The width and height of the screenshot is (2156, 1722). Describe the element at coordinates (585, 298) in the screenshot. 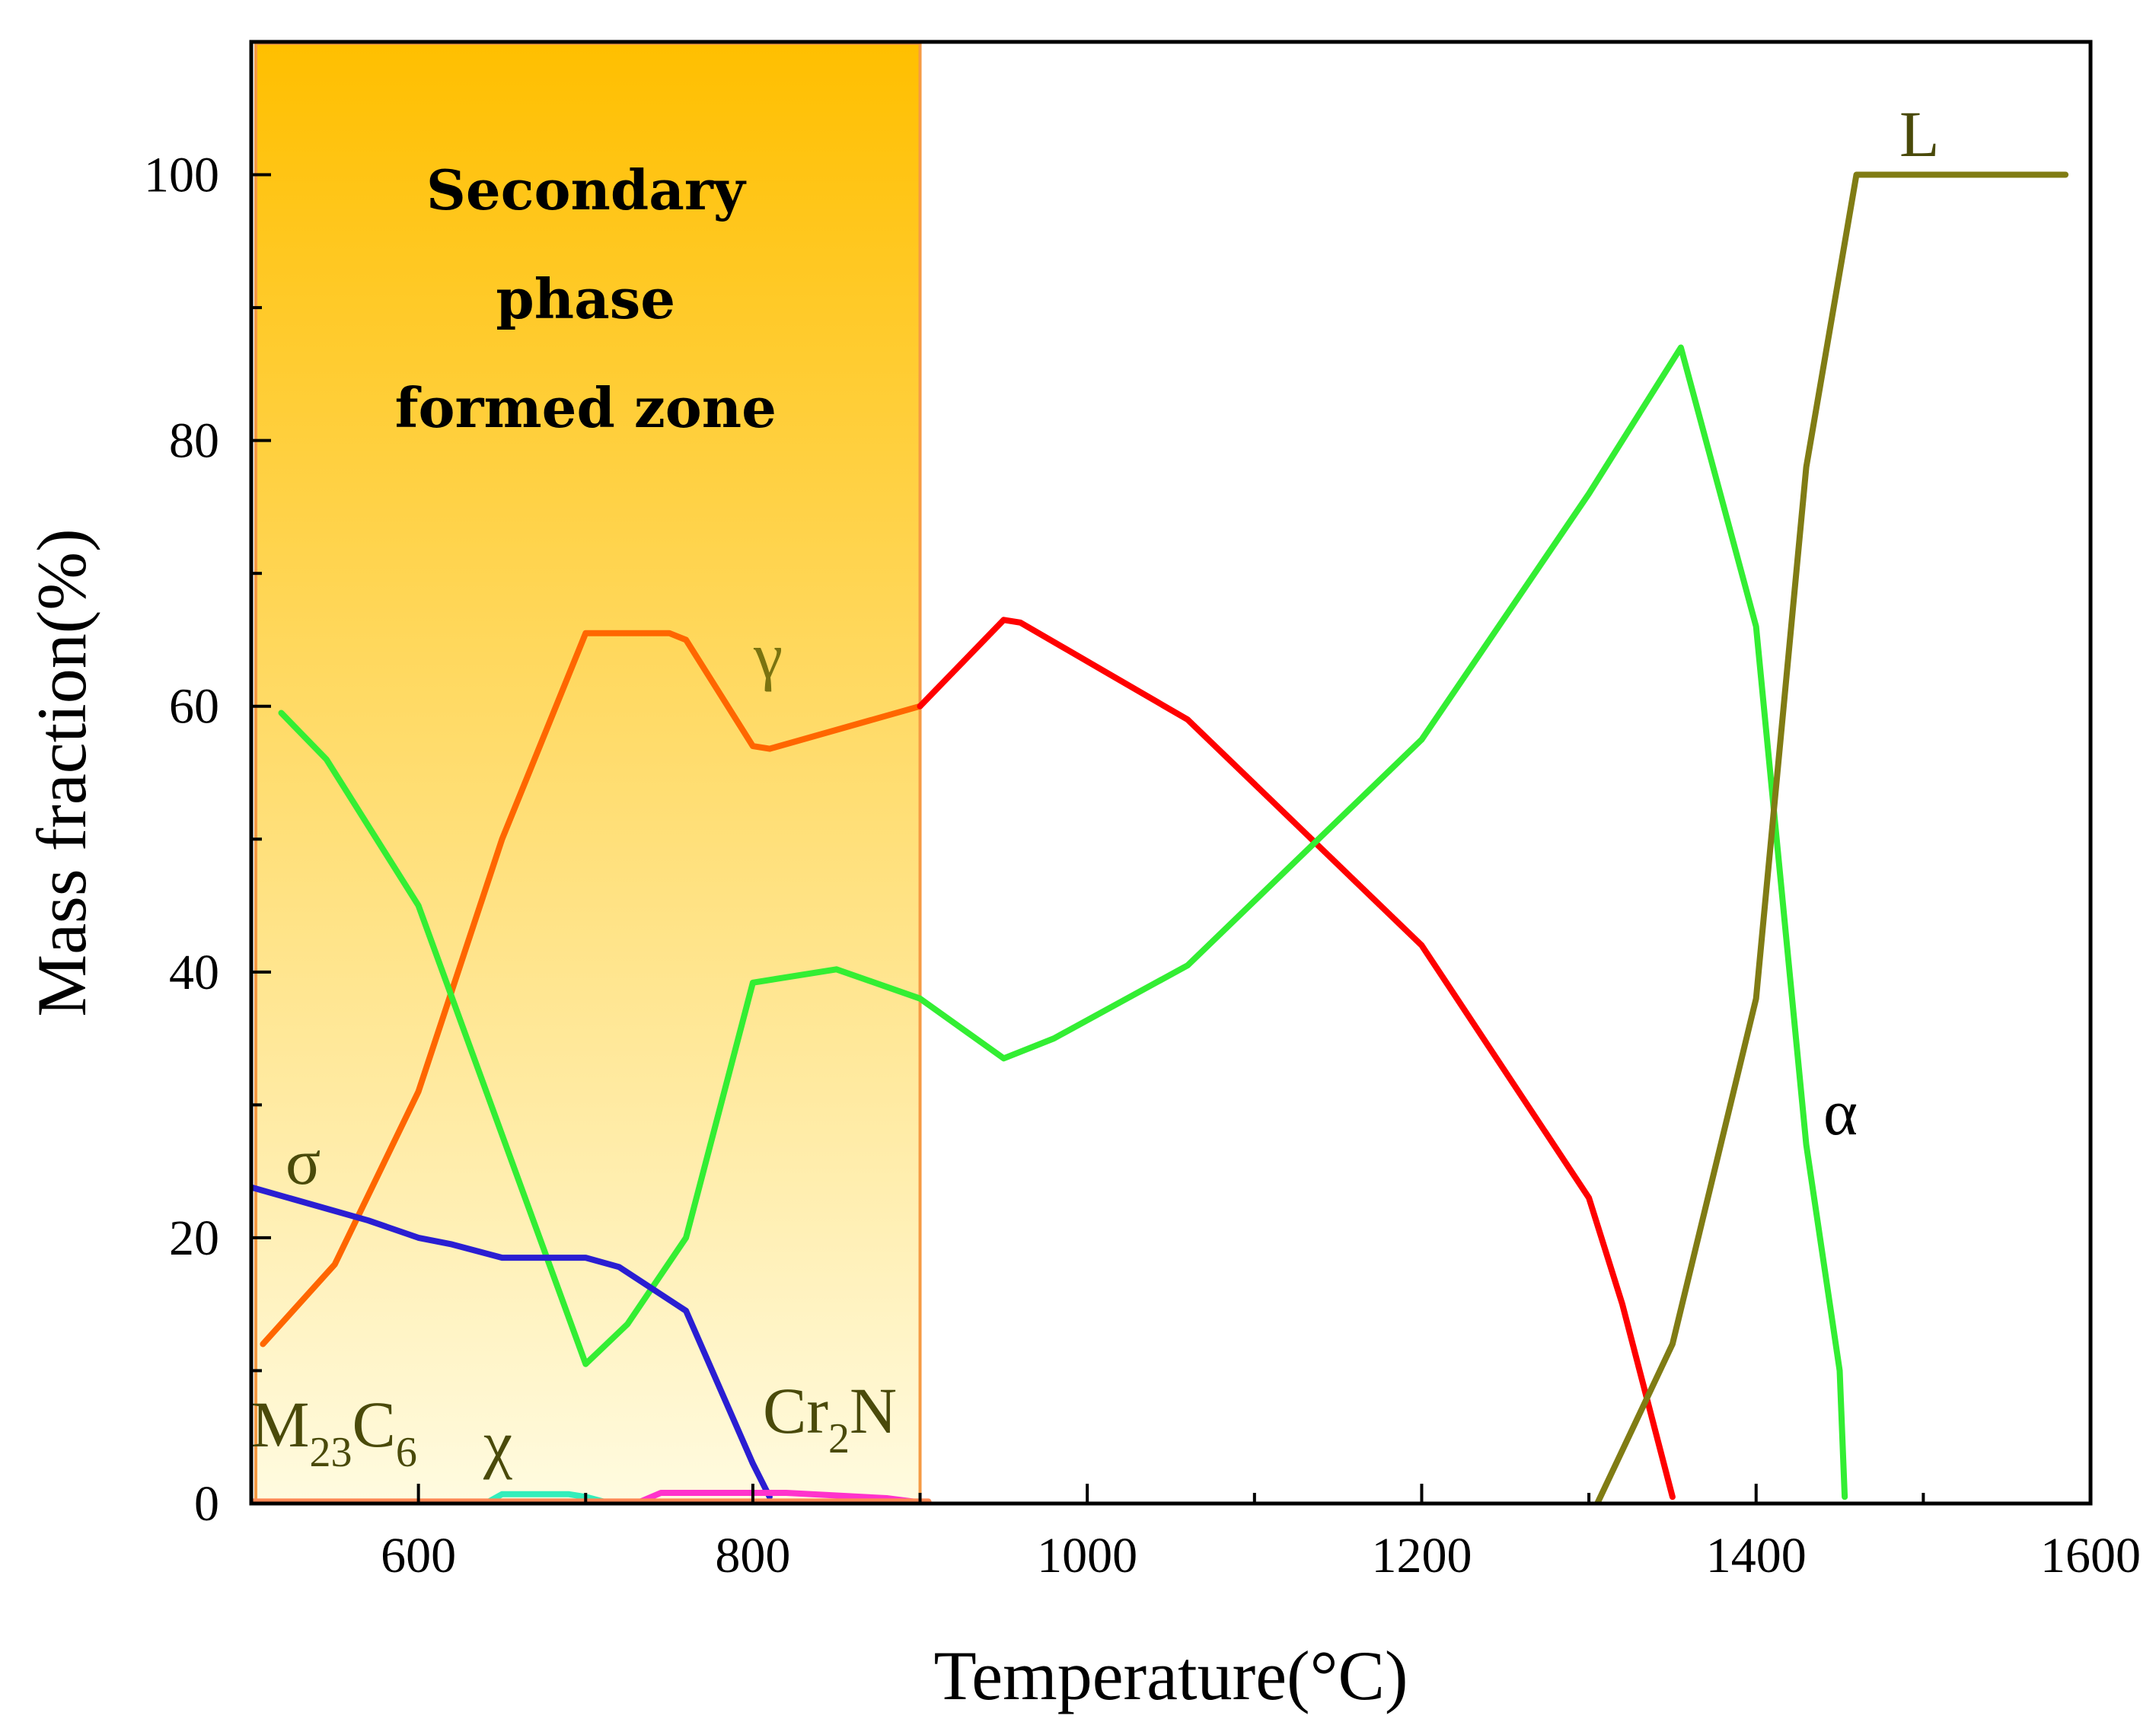

I see `zone-label-line-2: phase` at that location.